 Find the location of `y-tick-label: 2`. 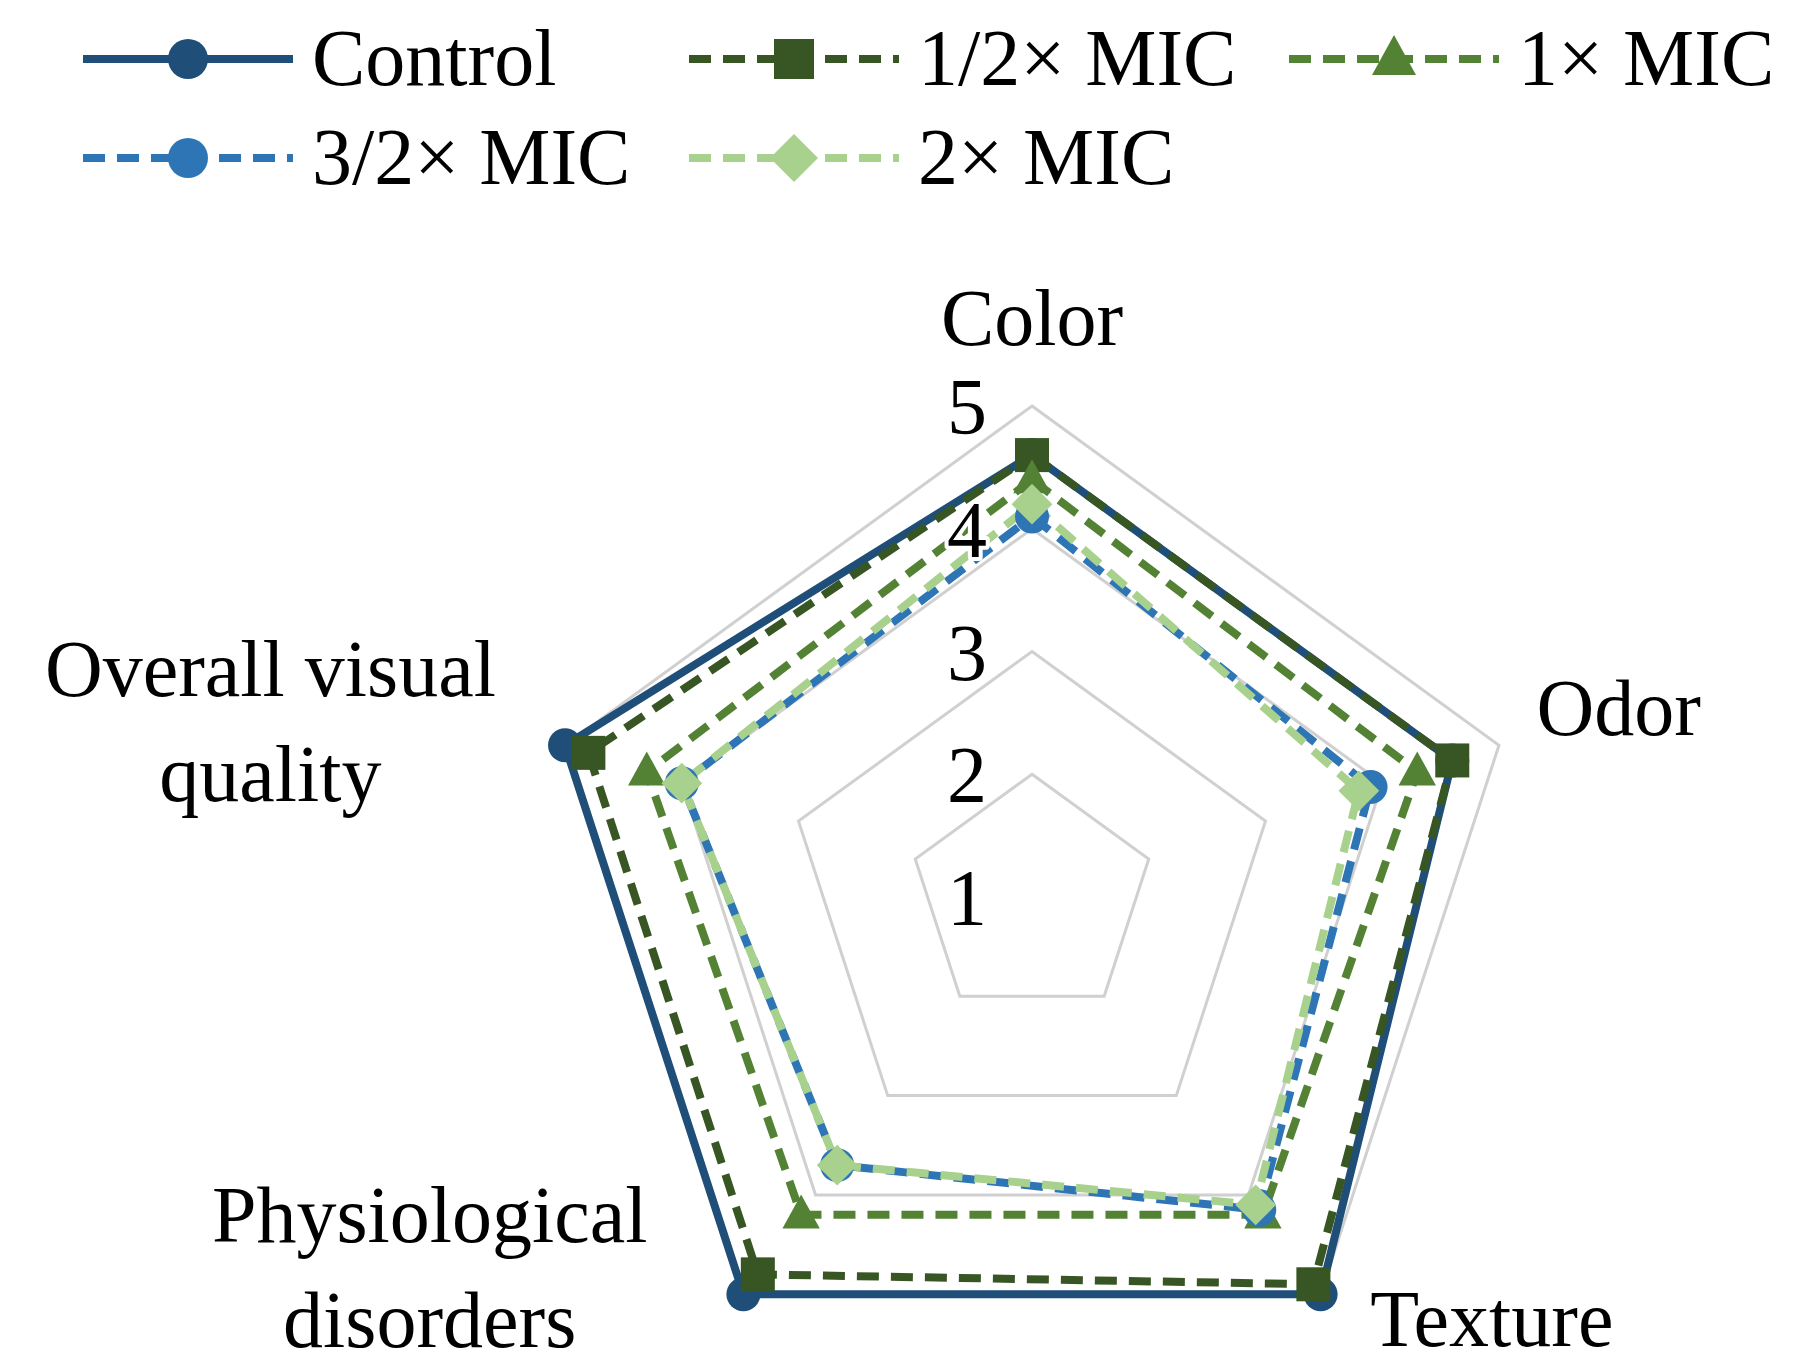

y-tick-label: 2 is located at coordinates (967, 775).